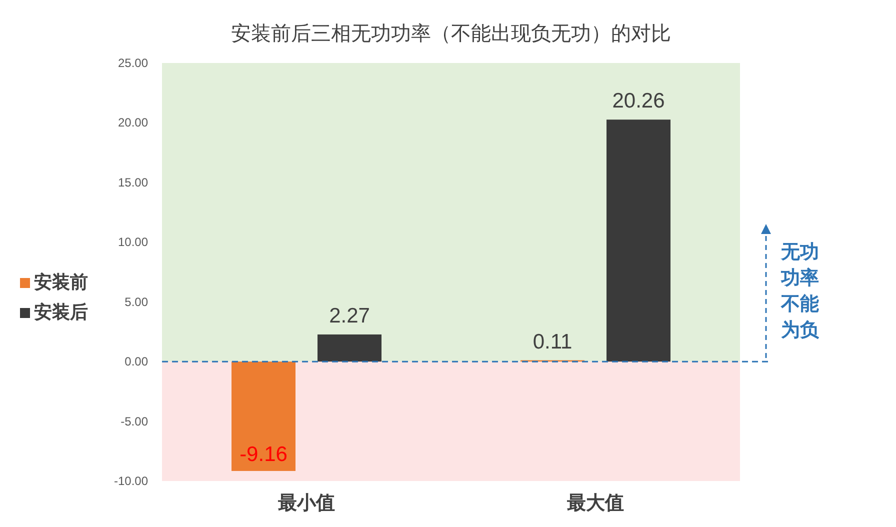  I want to click on y-tick-label: 10.00, so click(133, 242).